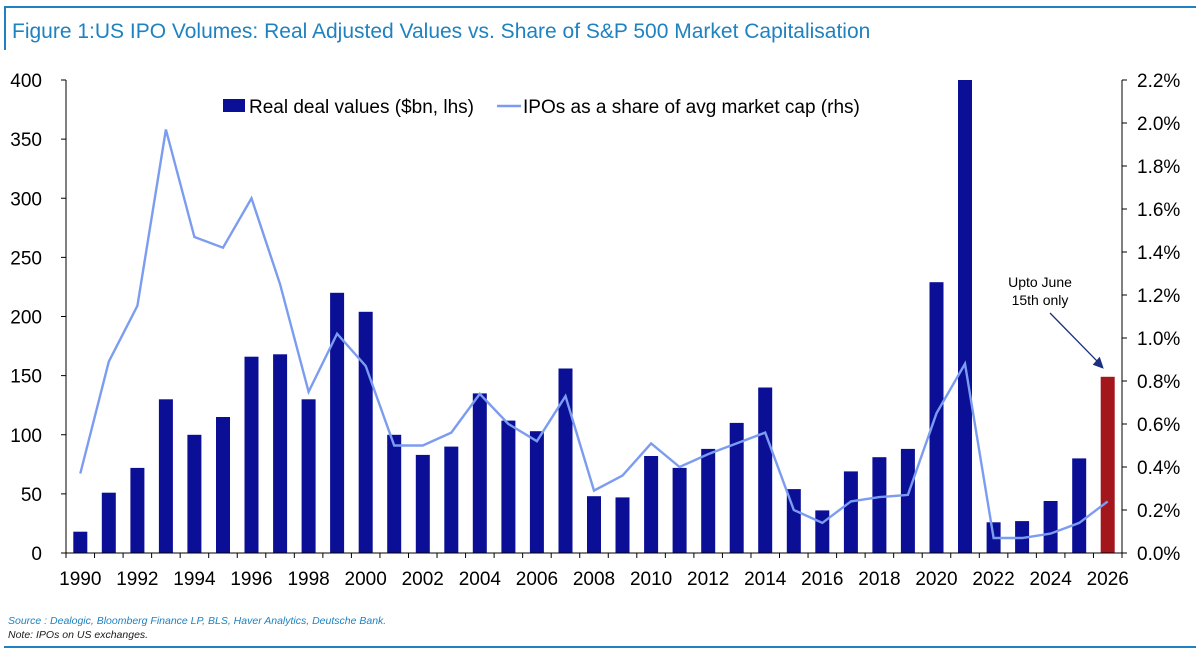  I want to click on bar-2020, so click(936, 417).